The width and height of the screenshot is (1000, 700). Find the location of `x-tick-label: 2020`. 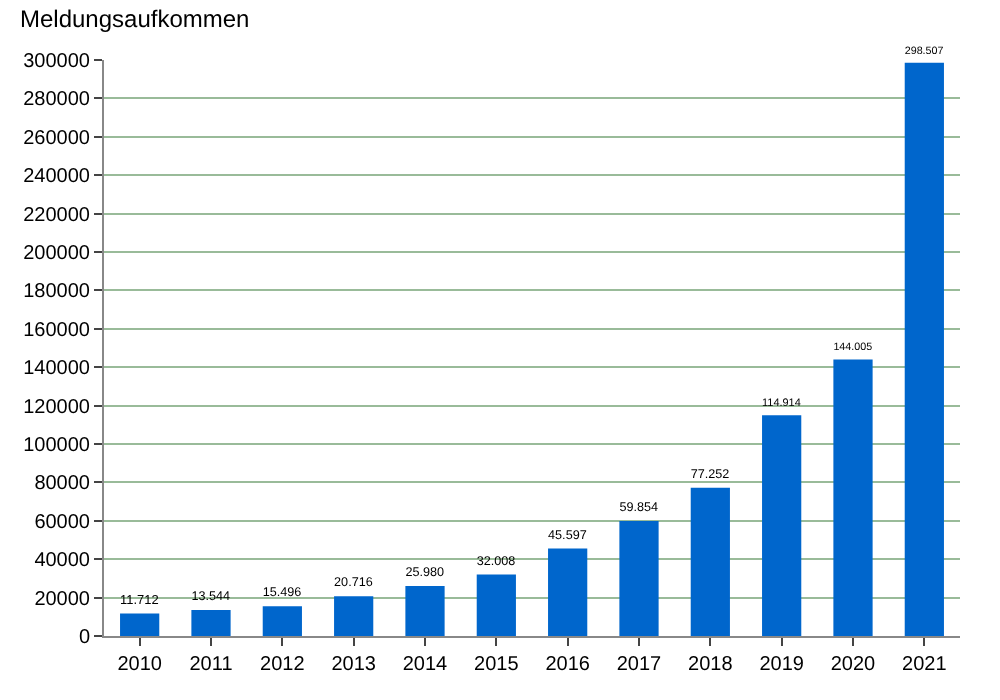

x-tick-label: 2020 is located at coordinates (853, 665).